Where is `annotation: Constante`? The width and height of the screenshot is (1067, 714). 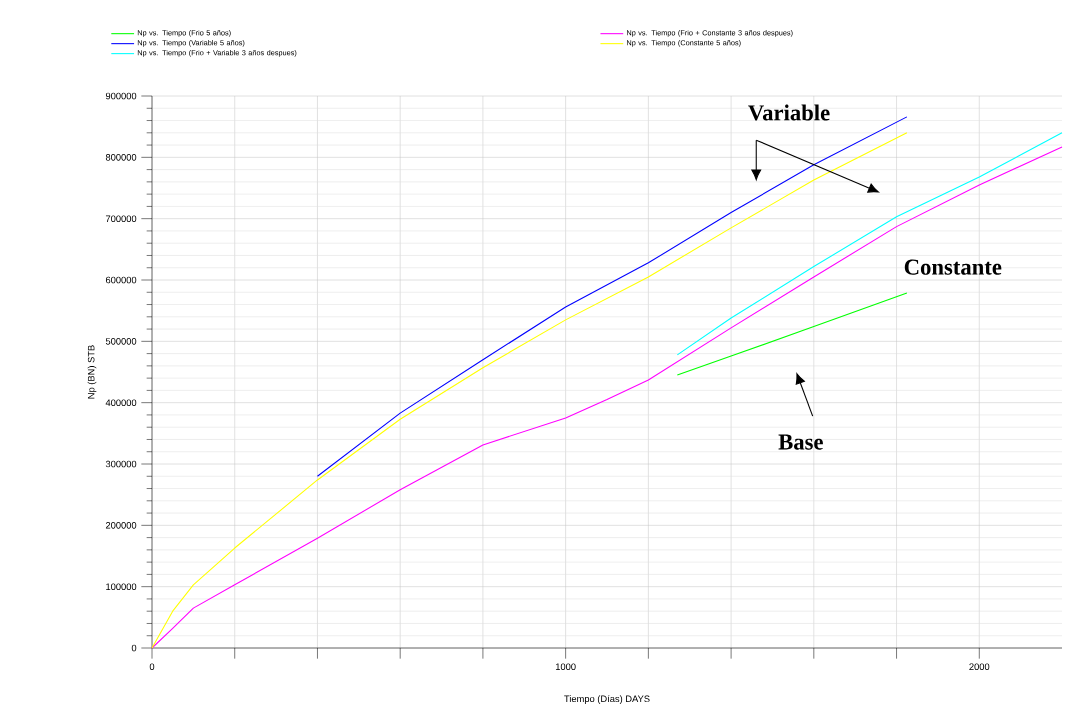 annotation: Constante is located at coordinates (953, 267).